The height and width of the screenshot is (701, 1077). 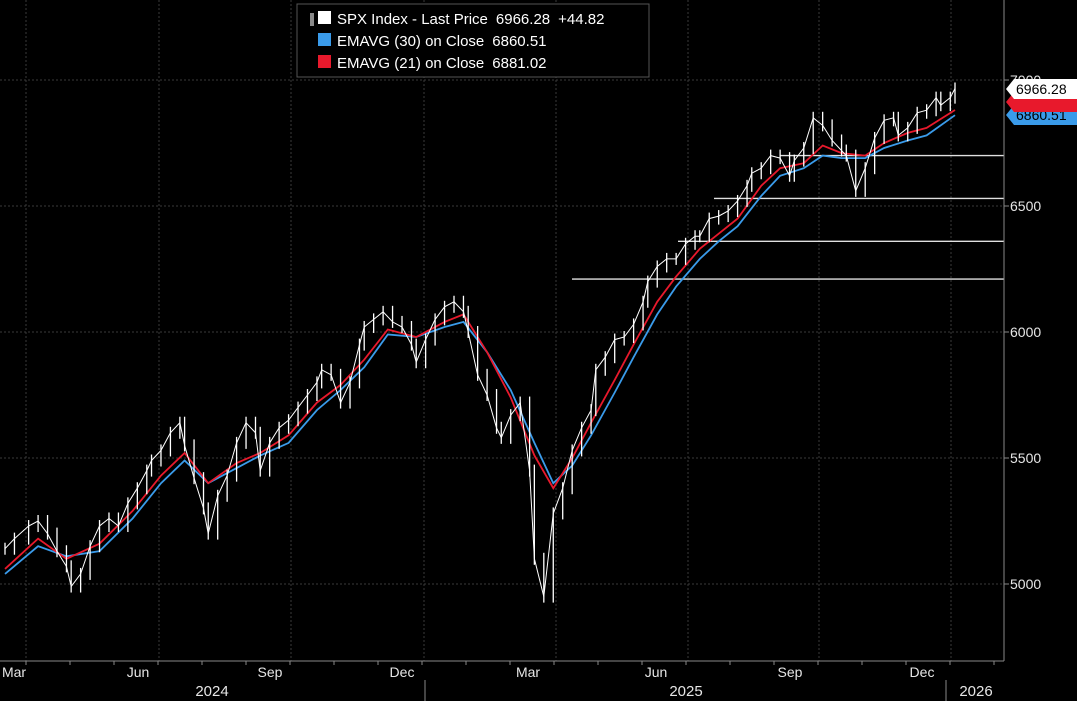 What do you see at coordinates (685, 691) in the screenshot?
I see `x-year-label: 2025` at bounding box center [685, 691].